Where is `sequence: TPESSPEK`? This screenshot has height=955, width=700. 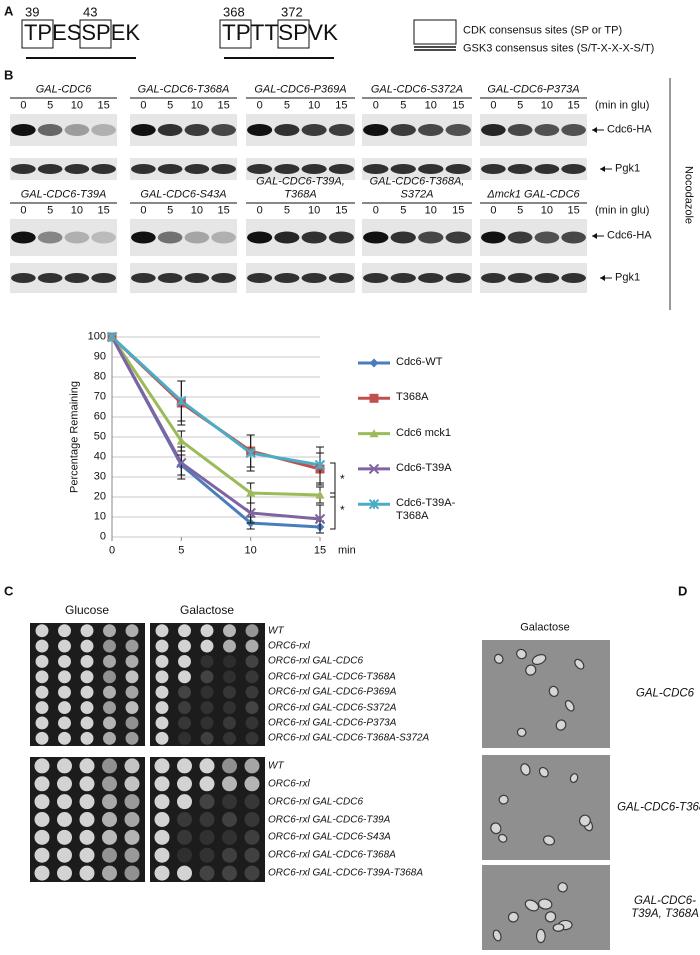 sequence: TPESSPEK is located at coordinates (82, 32).